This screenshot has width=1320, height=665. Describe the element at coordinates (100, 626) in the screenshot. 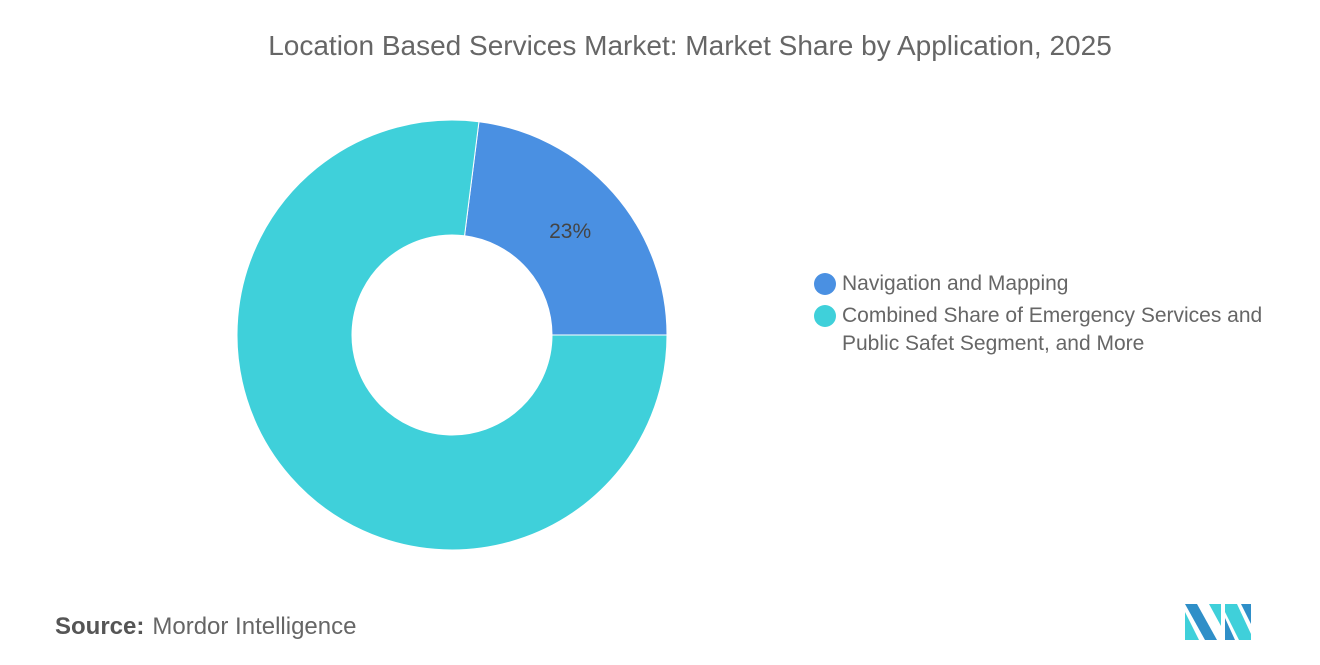

I see `source-label: Source:` at that location.